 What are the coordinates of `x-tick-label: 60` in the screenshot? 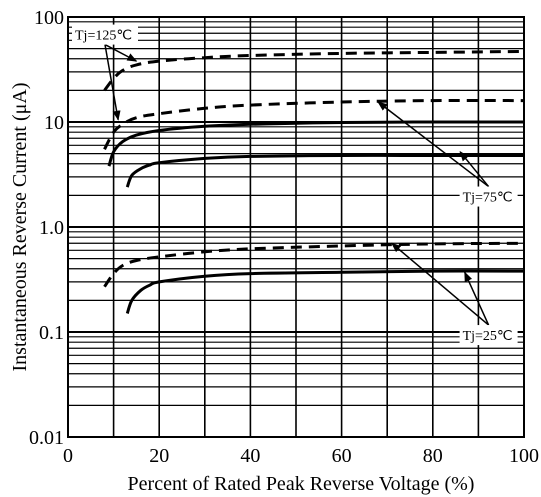 It's located at (342, 456).